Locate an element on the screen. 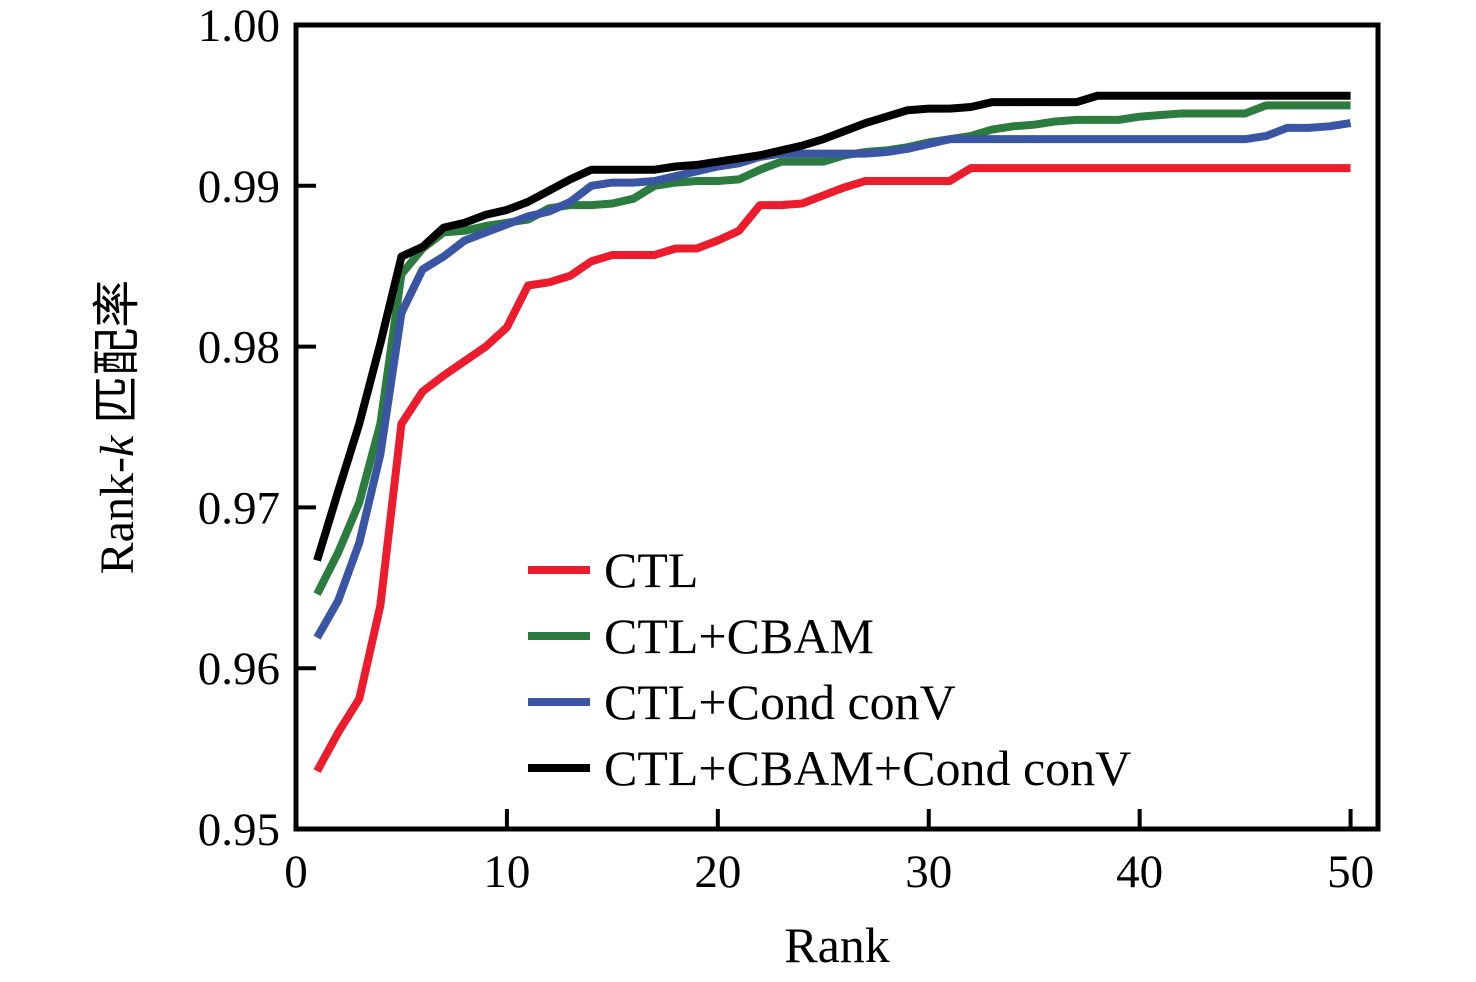 The image size is (1476, 982). legend-item-ctl-cond-conv: CTL+Cond conV is located at coordinates (829, 702).